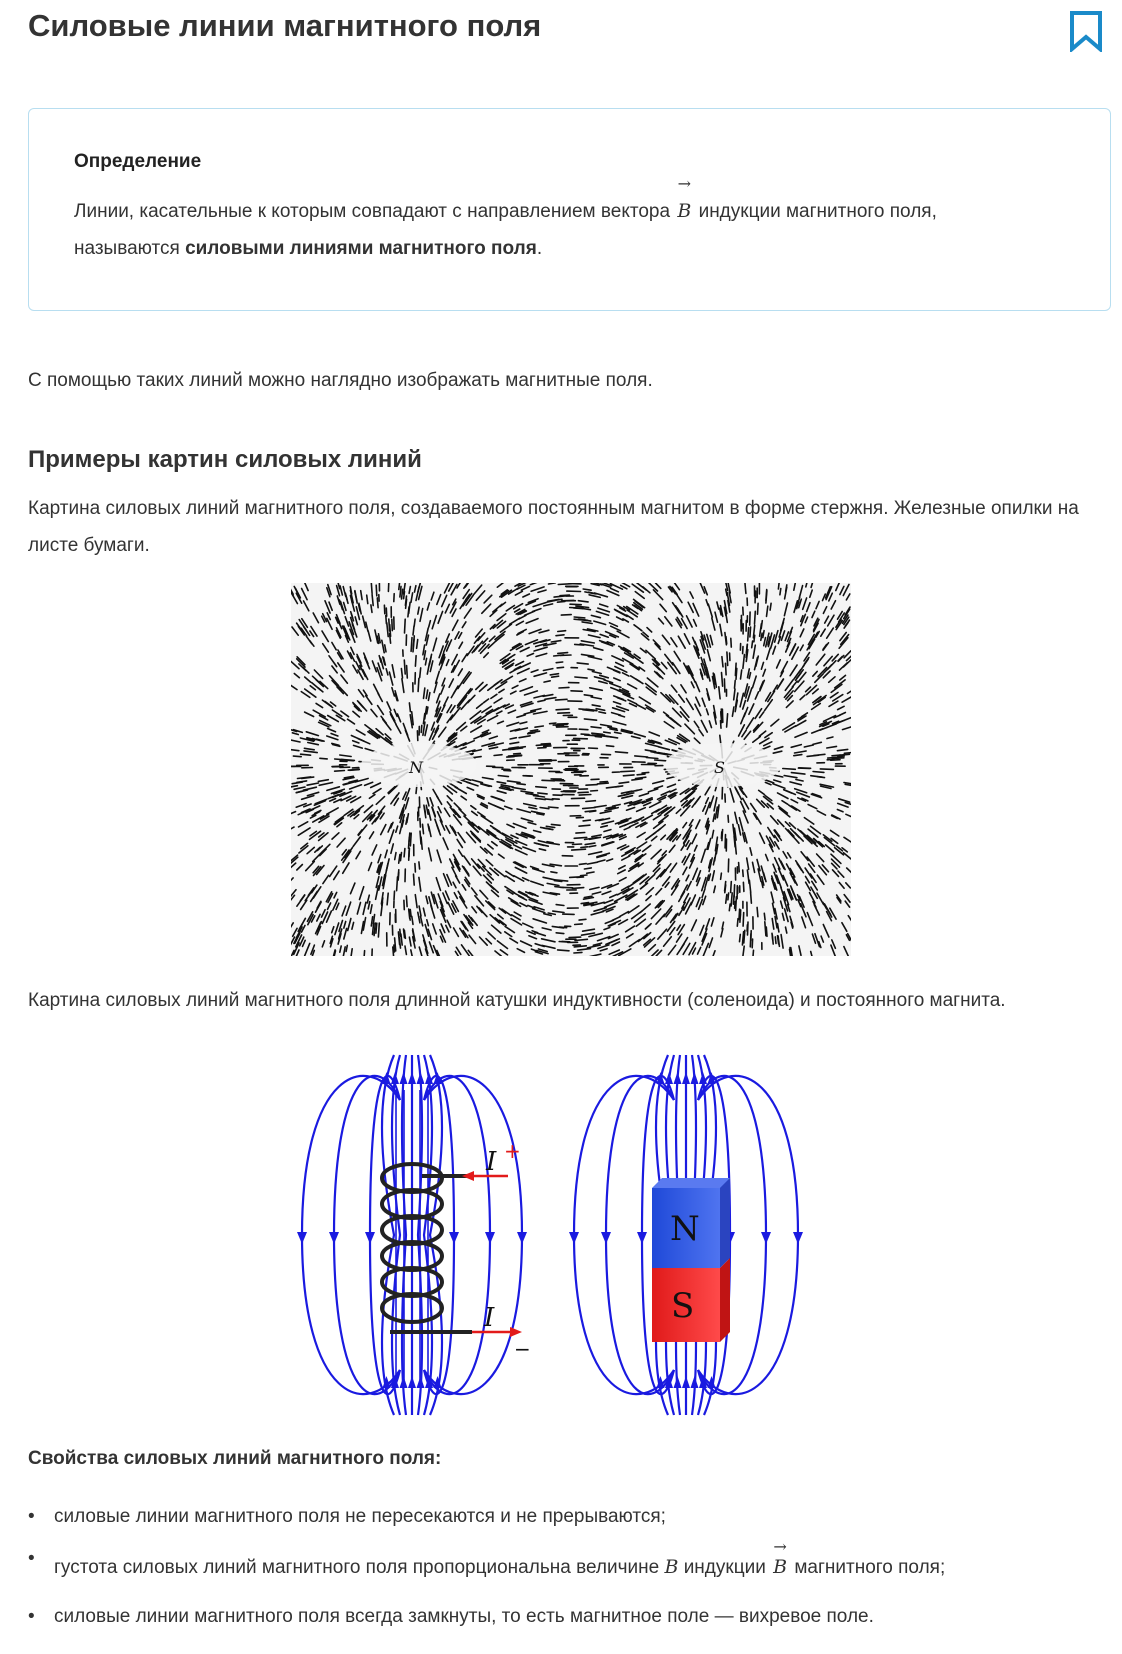 The image size is (1122, 1654). I want to click on minus-sign: −, so click(522, 1349).